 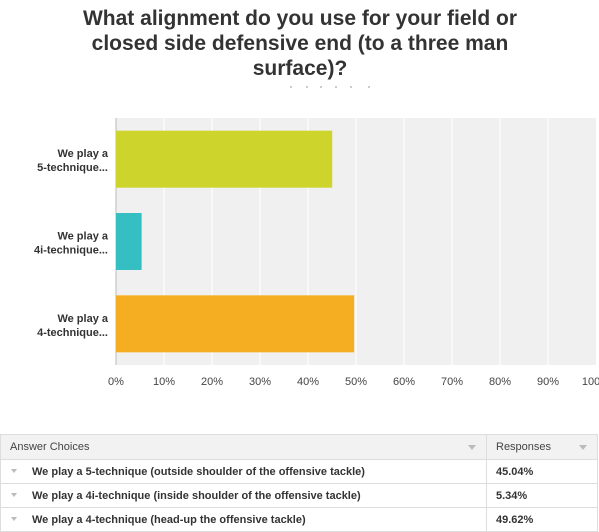 What do you see at coordinates (308, 382) in the screenshot?
I see `x-tick-label: 40%` at bounding box center [308, 382].